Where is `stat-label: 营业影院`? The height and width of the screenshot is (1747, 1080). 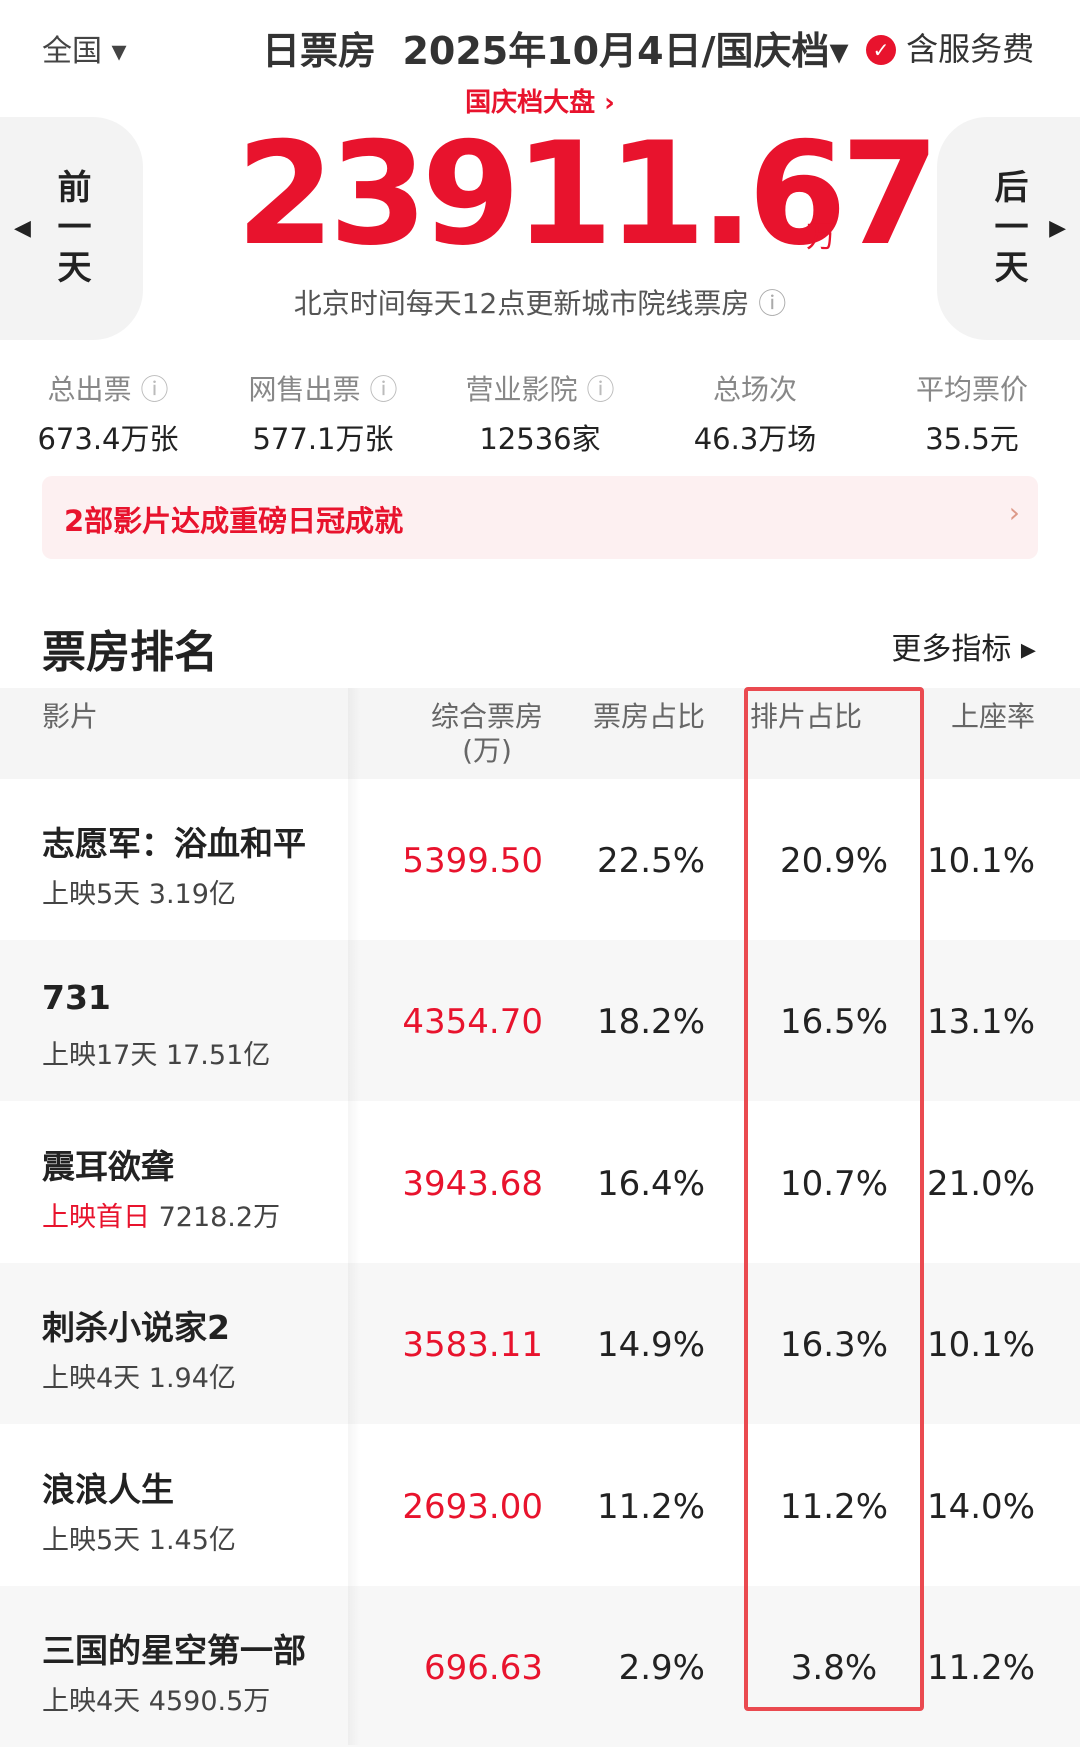 stat-label: 营业影院 is located at coordinates (521, 389).